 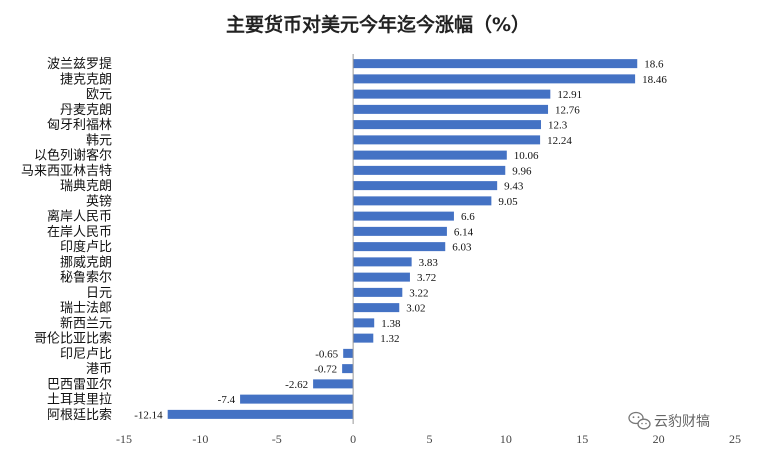 I want to click on value-label: 9.96, so click(x=522, y=171).